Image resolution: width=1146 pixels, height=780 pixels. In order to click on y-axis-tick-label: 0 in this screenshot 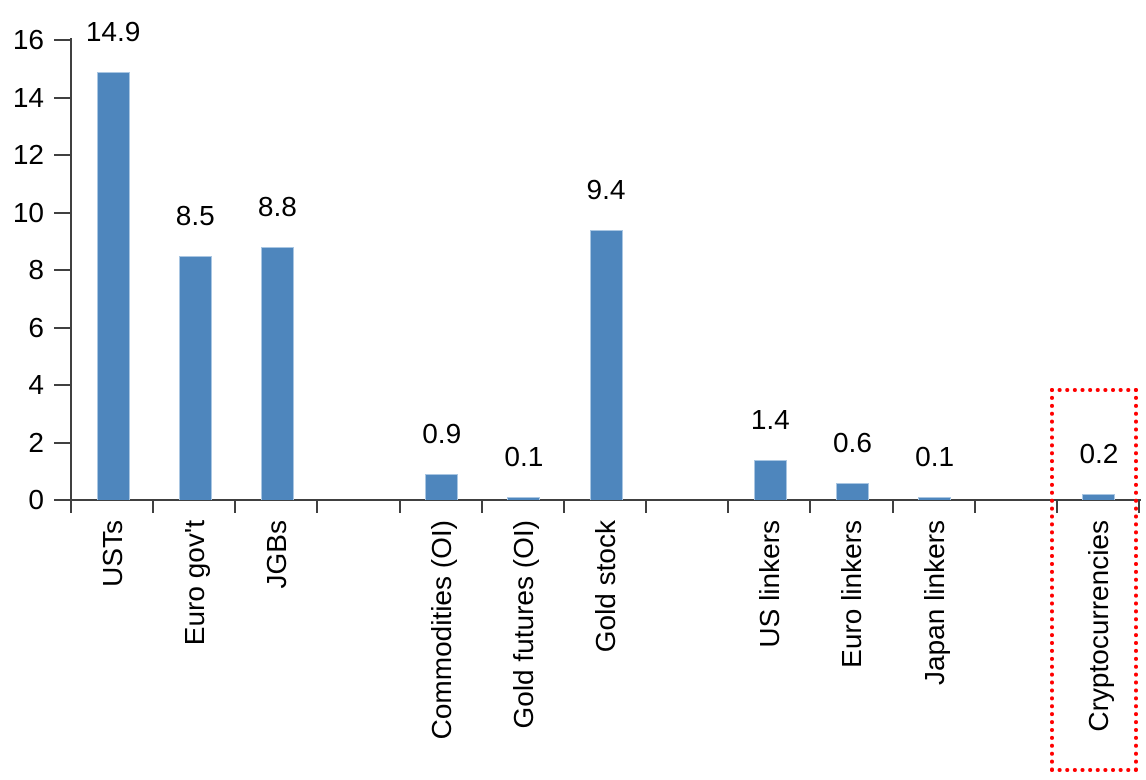, I will do `click(36, 499)`.